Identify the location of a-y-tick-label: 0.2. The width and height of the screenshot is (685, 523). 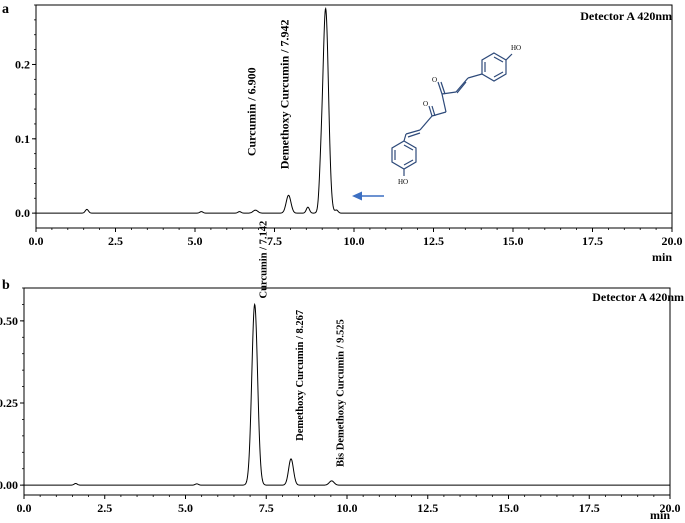
(22, 64).